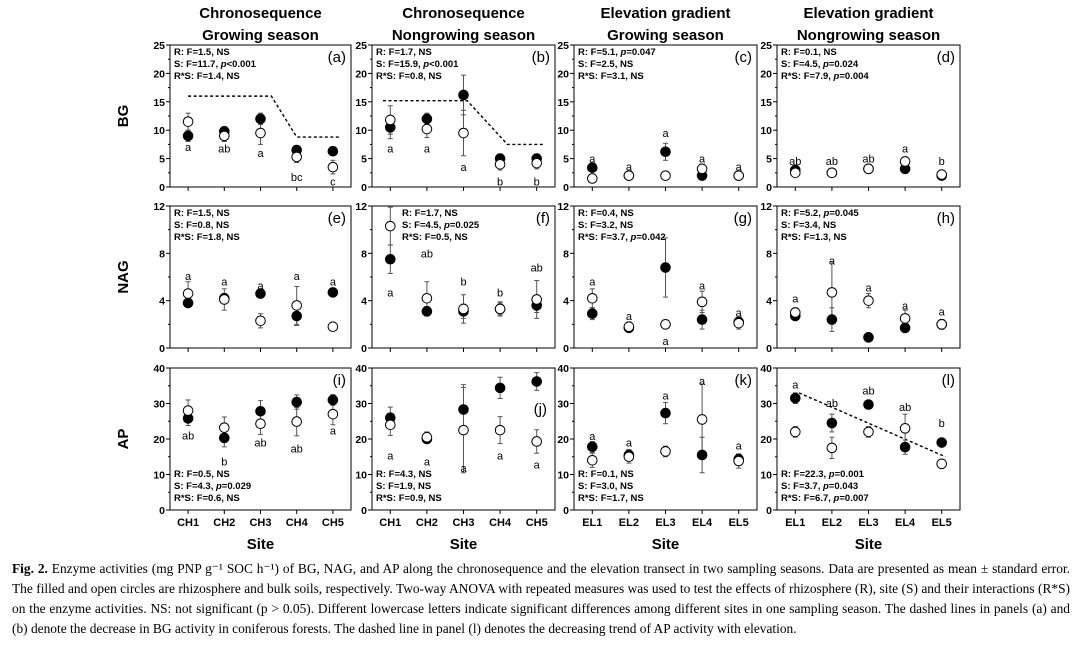 This screenshot has height=670, width=1080. Describe the element at coordinates (946, 218) in the screenshot. I see `panel-label: (h)` at that location.